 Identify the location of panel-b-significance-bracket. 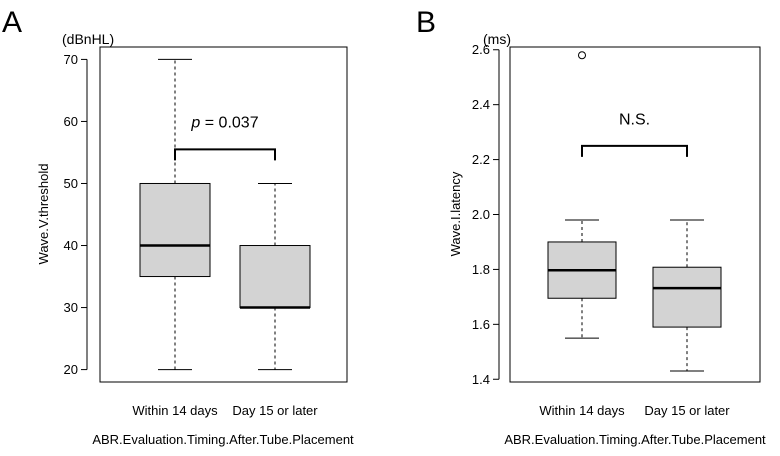
(634, 150).